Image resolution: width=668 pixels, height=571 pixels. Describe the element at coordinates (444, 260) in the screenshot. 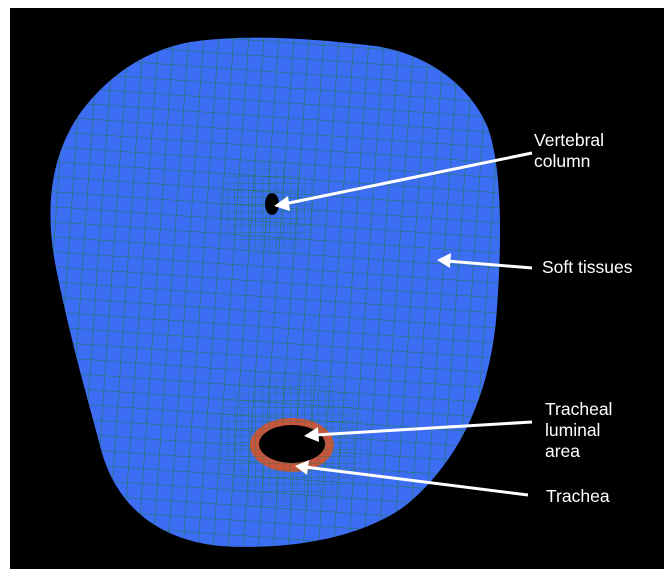

I see `arrowhead-soft-tissues` at that location.